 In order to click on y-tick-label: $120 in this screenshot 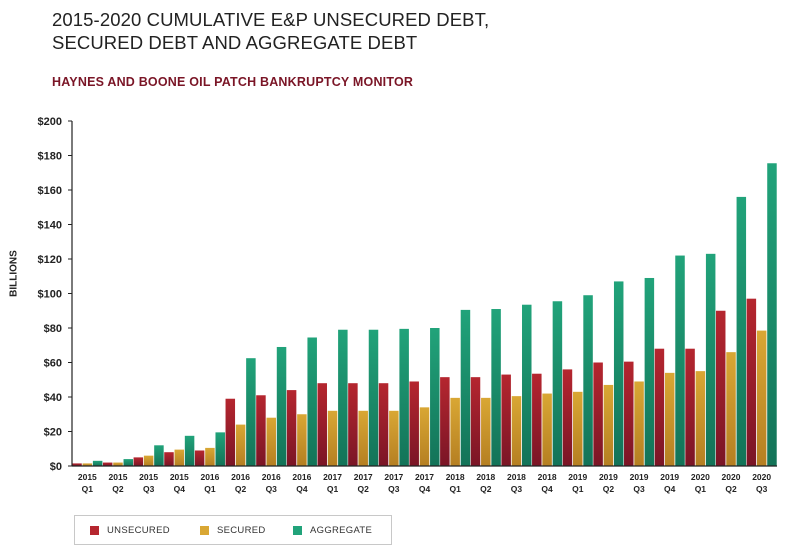, I will do `click(50, 260)`.